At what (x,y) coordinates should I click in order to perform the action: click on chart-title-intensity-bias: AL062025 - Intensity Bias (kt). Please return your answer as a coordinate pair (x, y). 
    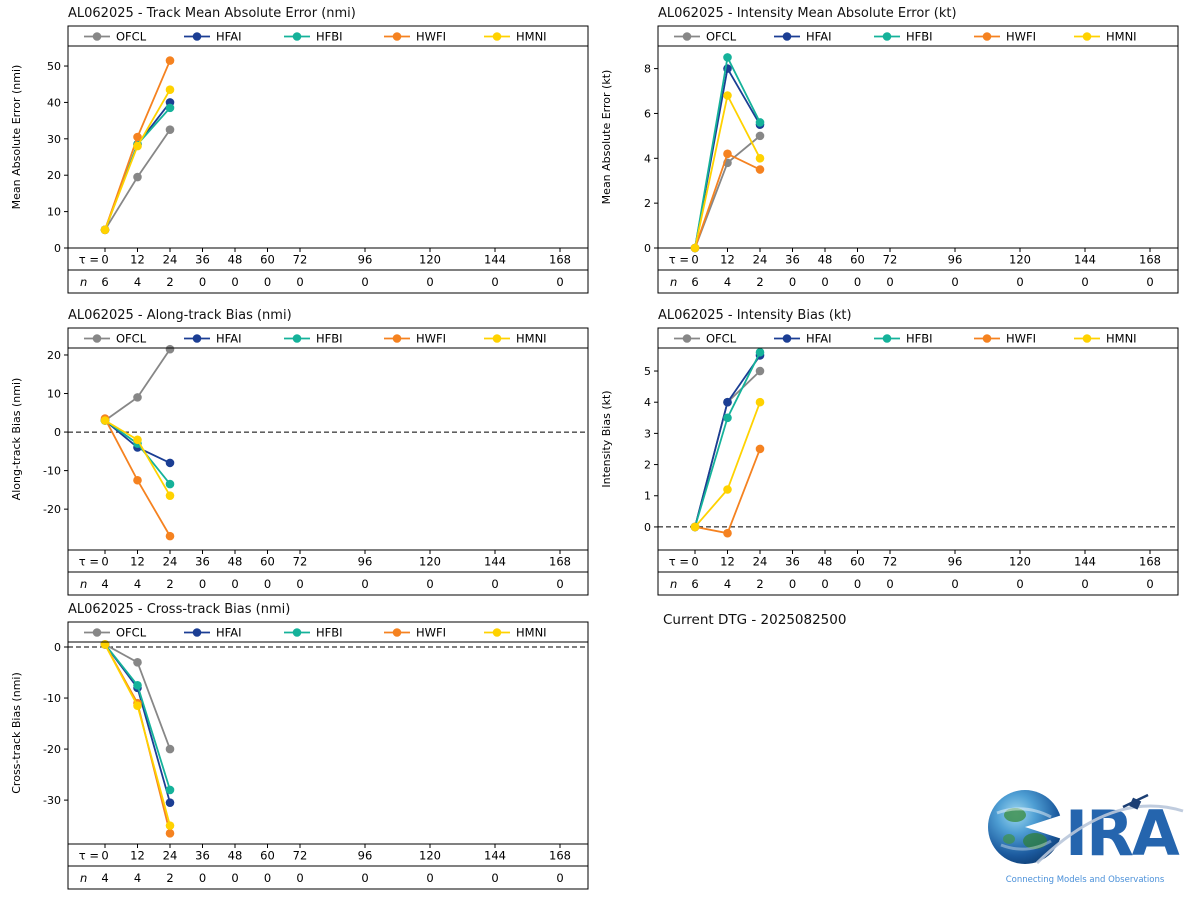
    Looking at the image, I should click on (755, 315).